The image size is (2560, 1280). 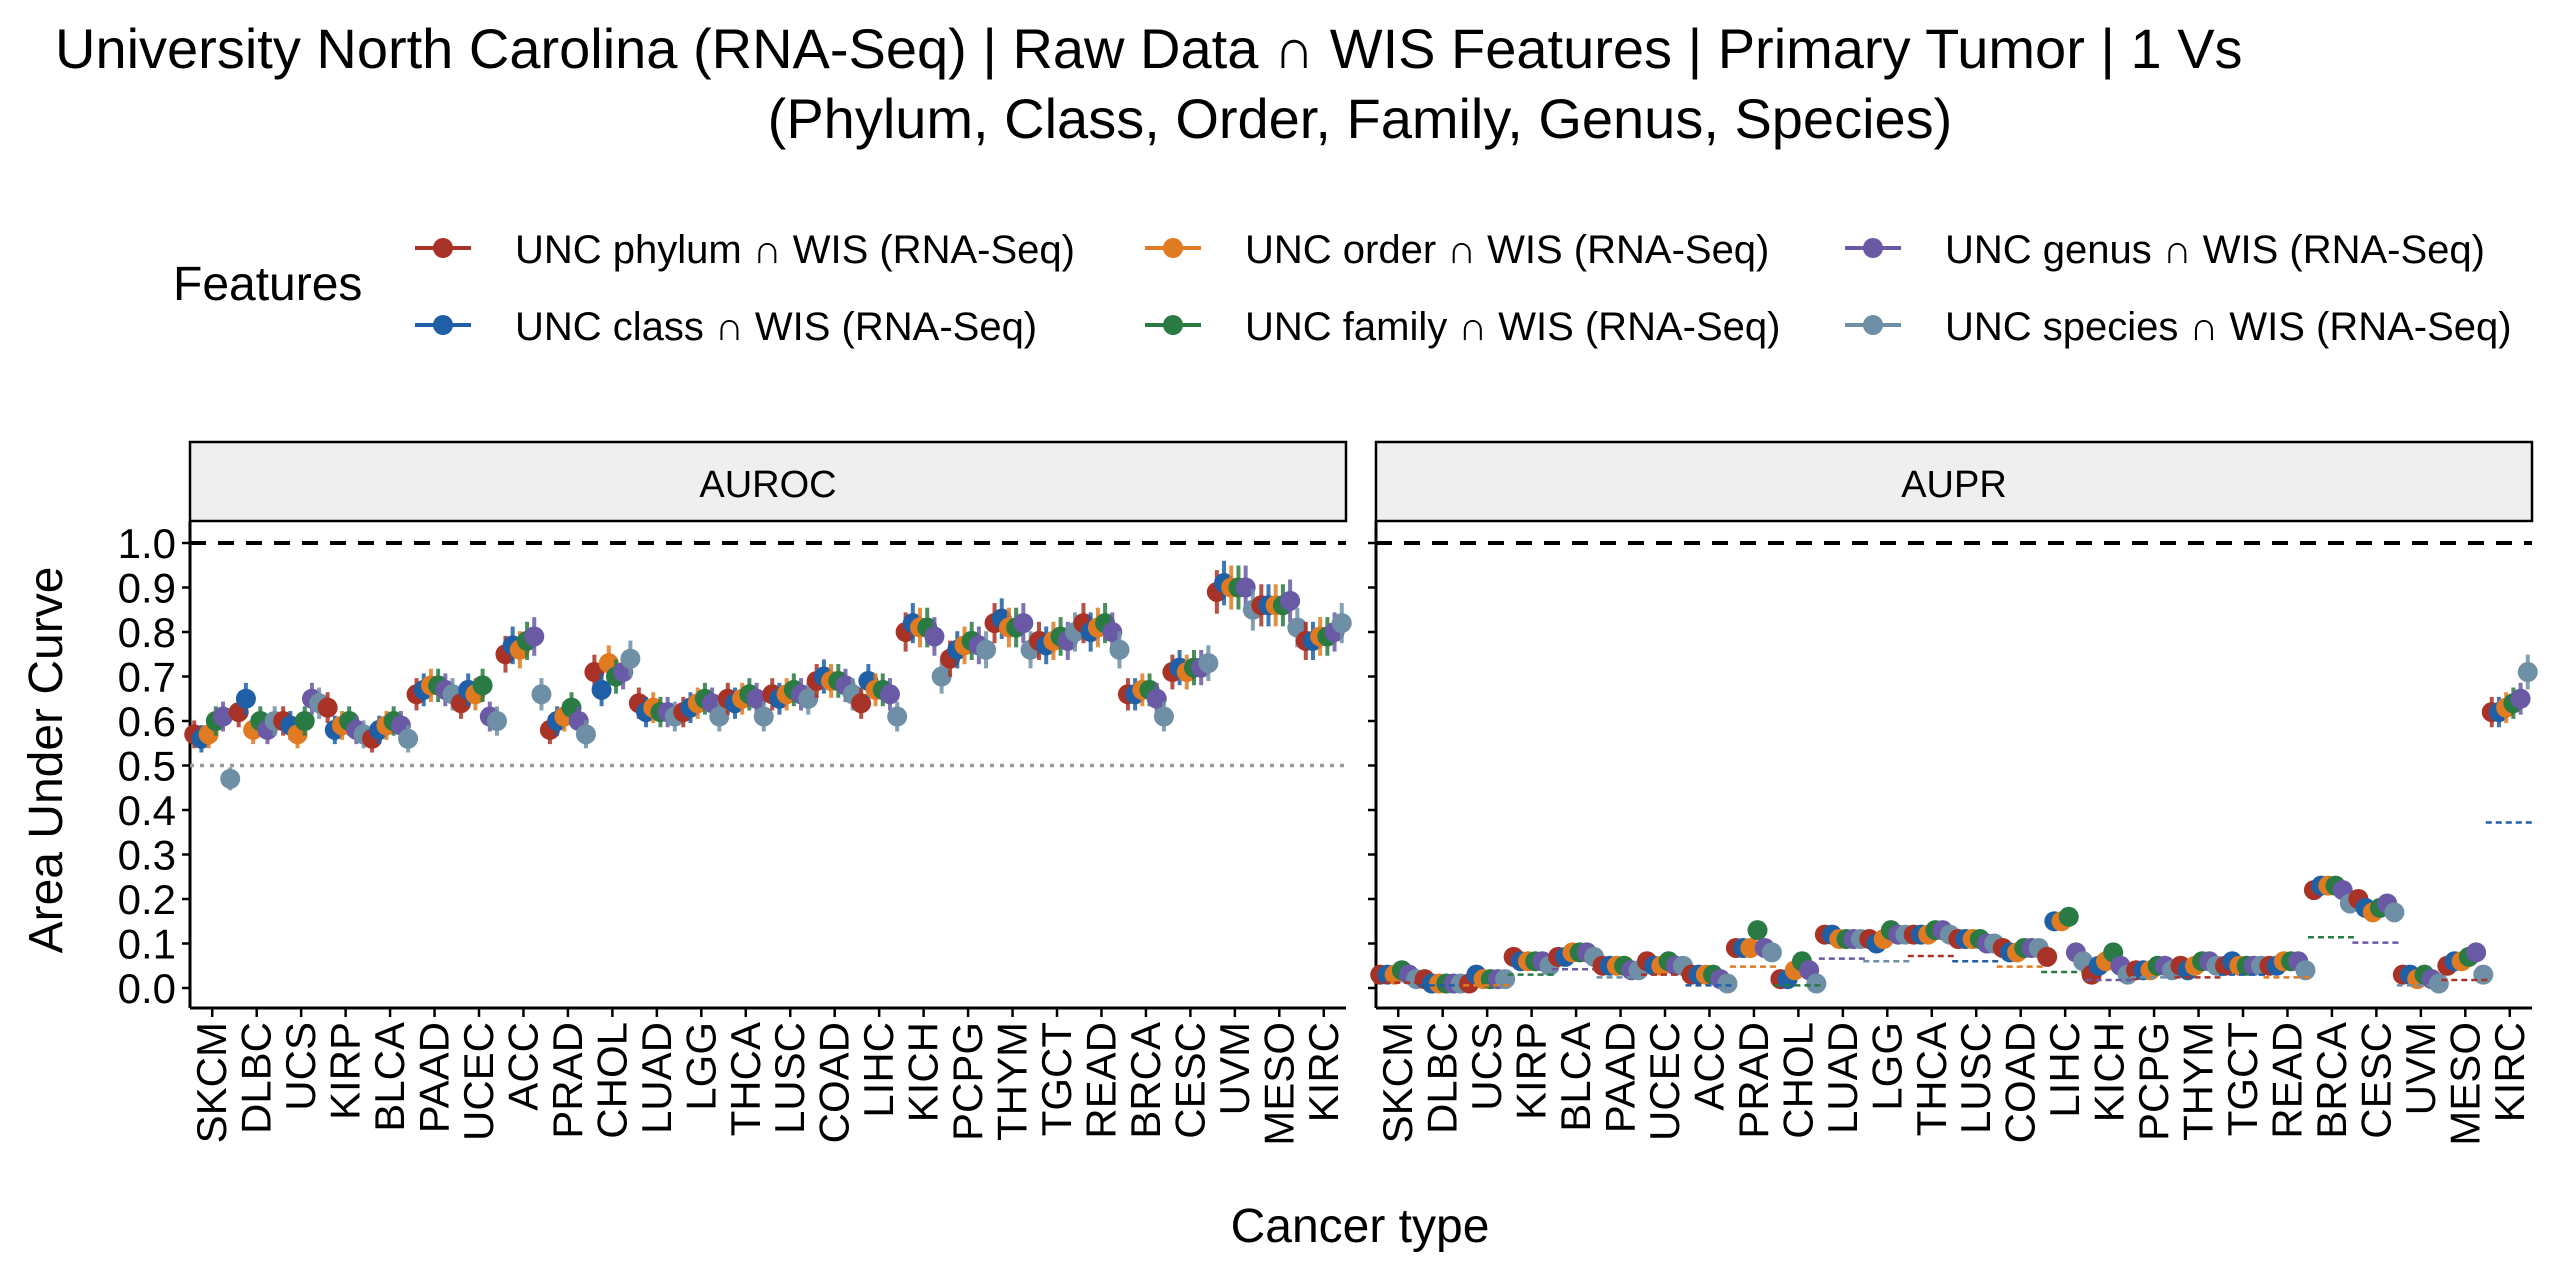 I want to click on x-tick-label: BRCA, so click(x=1145, y=1080).